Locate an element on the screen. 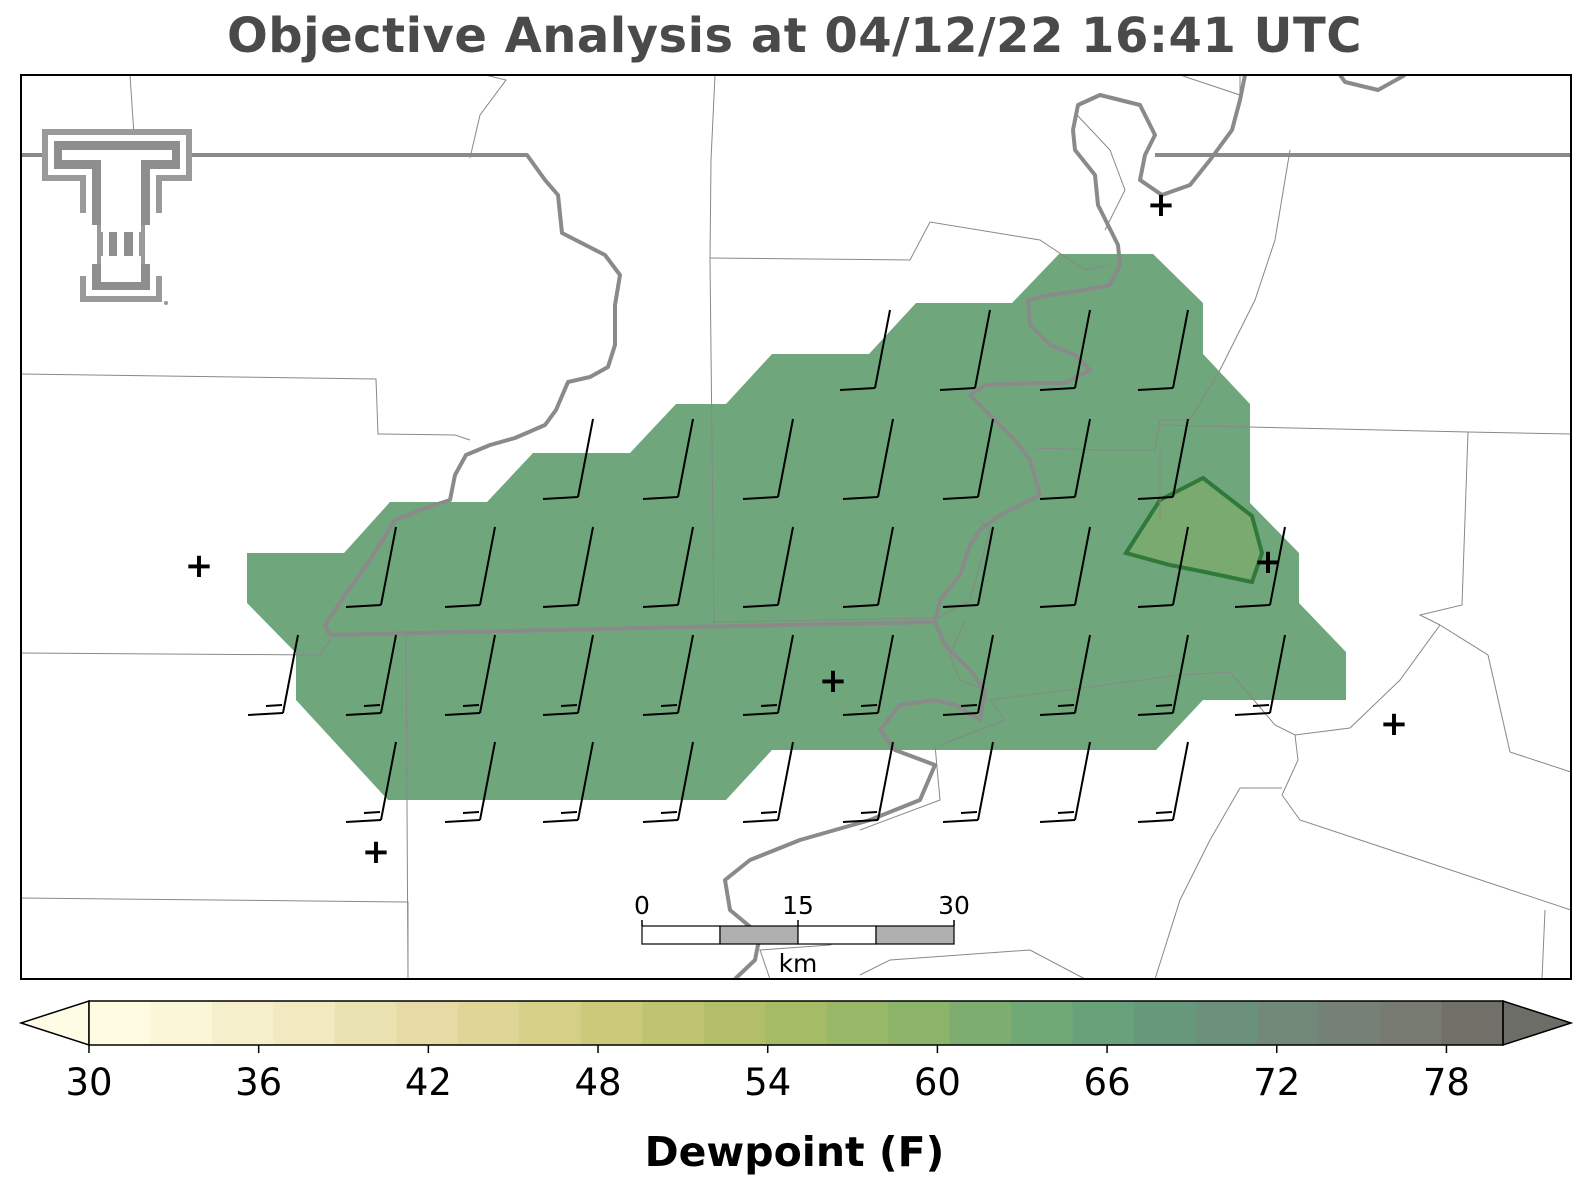 The height and width of the screenshot is (1199, 1589). texas-tech-double-t-logo is located at coordinates (117, 217).